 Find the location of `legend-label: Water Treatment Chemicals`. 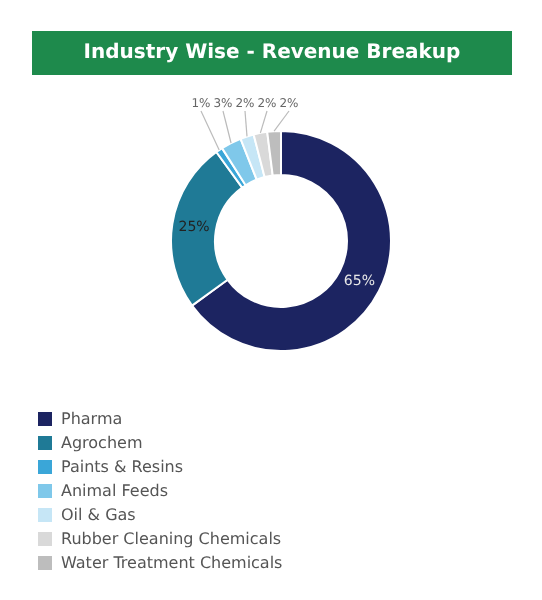

legend-label: Water Treatment Chemicals is located at coordinates (172, 563).